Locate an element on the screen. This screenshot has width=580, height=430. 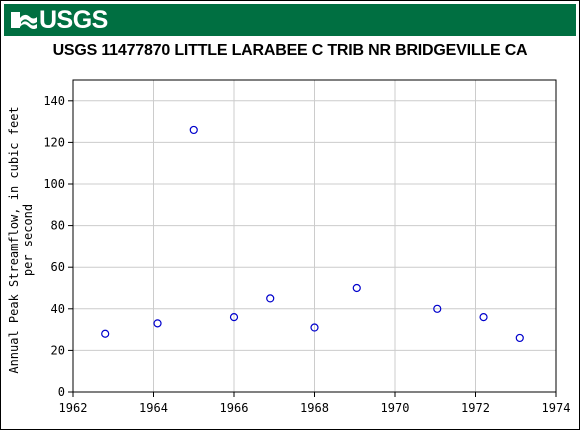
usgs-logo-text: USGS is located at coordinates (73, 20).